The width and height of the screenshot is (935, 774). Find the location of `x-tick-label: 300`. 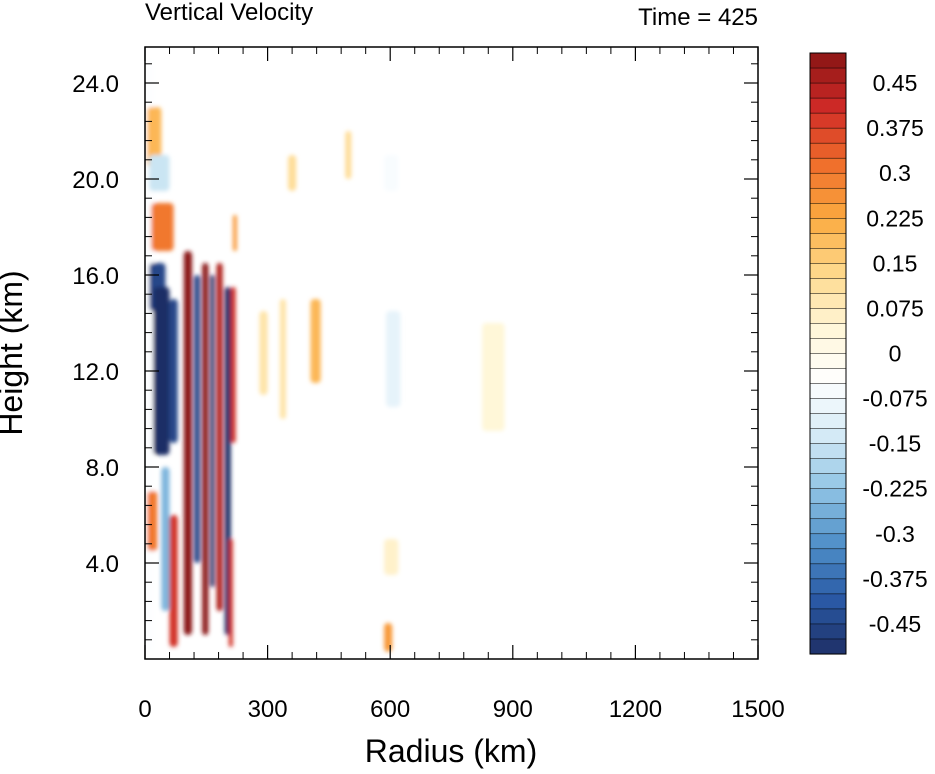

x-tick-label: 300 is located at coordinates (268, 709).